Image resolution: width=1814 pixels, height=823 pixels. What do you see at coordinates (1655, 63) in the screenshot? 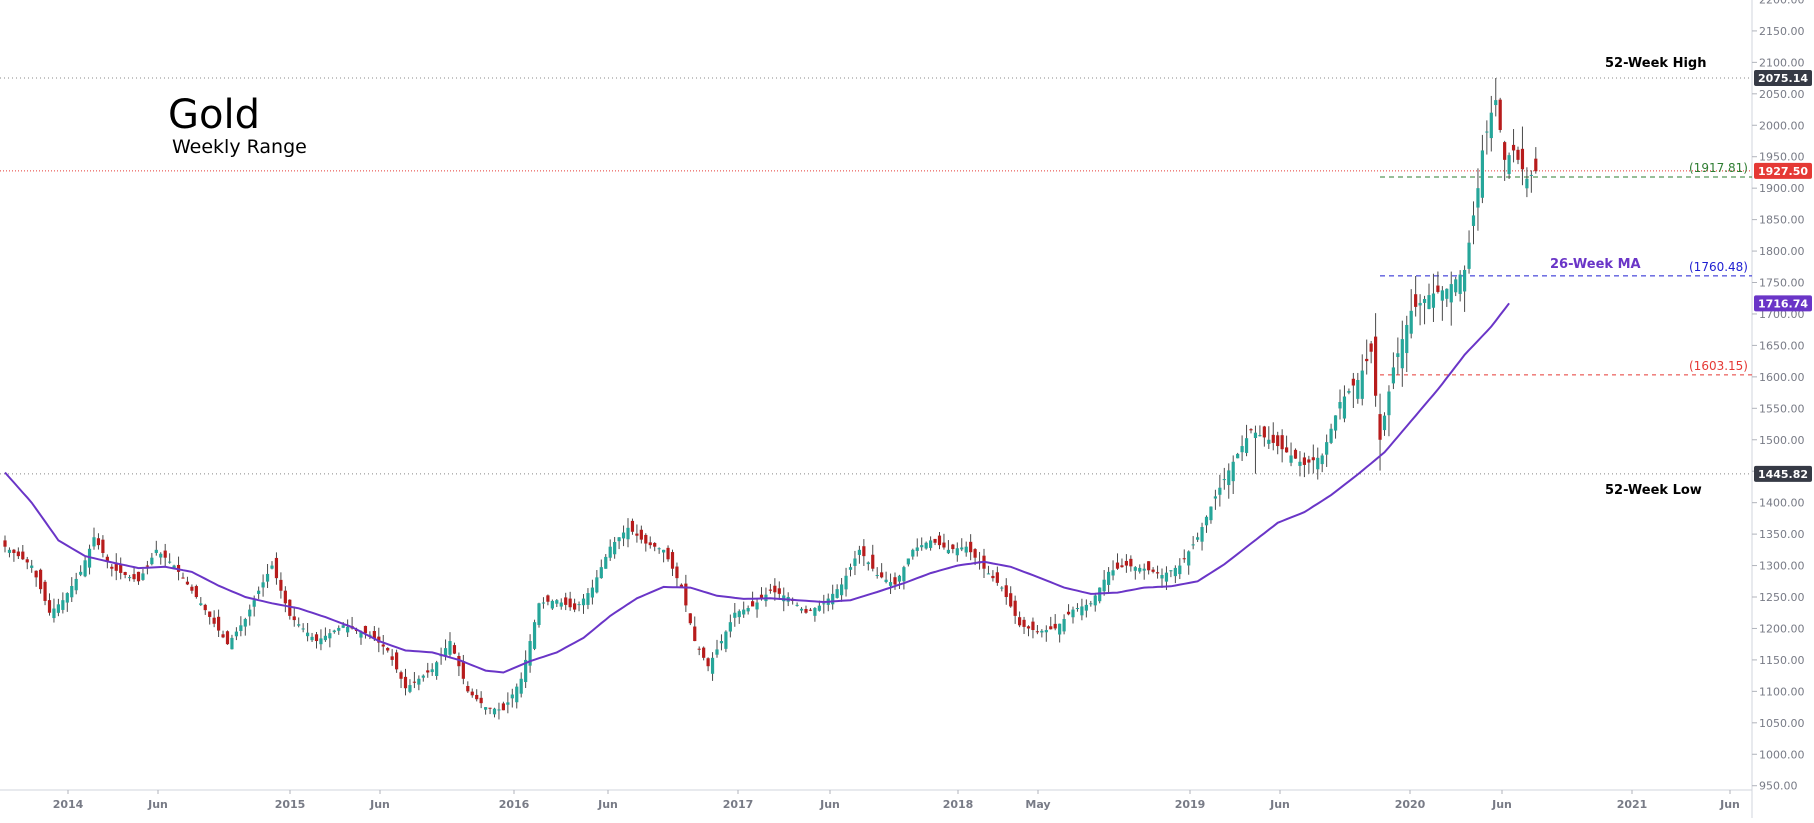
I see `high-52w-label: 52-Week High` at bounding box center [1655, 63].